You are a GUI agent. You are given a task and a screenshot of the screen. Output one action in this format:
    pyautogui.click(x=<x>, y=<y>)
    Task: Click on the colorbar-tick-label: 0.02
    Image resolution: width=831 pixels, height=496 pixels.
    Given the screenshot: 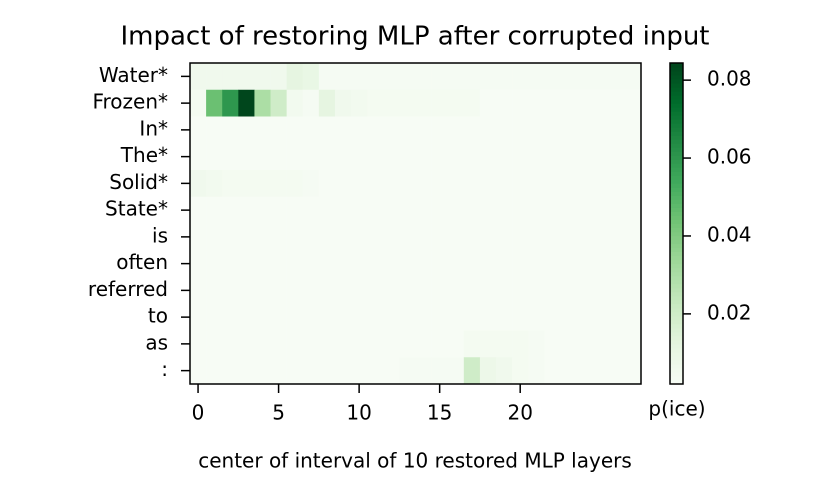 What is the action you would take?
    pyautogui.click(x=729, y=312)
    